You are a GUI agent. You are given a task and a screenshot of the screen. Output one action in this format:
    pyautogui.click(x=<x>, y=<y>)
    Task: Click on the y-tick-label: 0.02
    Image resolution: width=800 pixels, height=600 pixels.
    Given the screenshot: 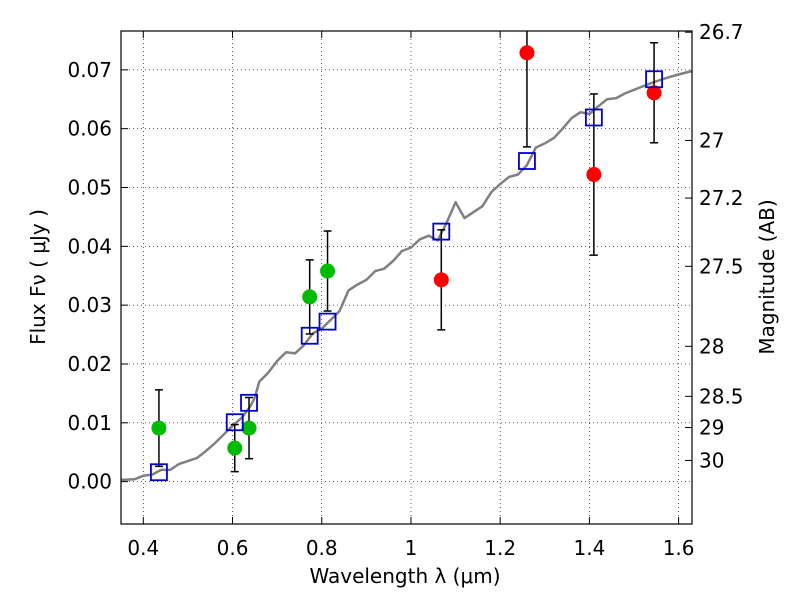 What is the action you would take?
    pyautogui.click(x=89, y=364)
    